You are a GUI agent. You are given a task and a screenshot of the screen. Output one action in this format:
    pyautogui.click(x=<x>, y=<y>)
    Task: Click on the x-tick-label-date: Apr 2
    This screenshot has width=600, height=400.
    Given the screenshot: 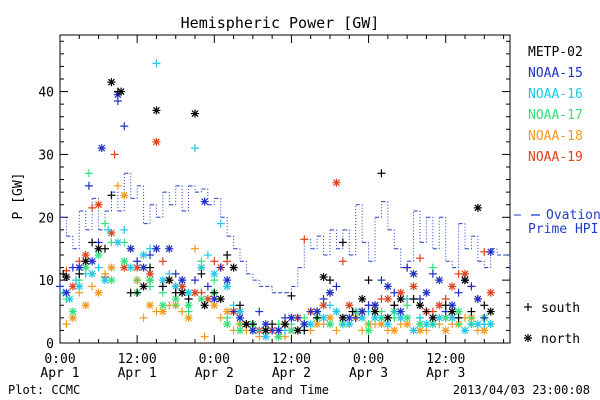 What is the action you would take?
    pyautogui.click(x=291, y=373)
    